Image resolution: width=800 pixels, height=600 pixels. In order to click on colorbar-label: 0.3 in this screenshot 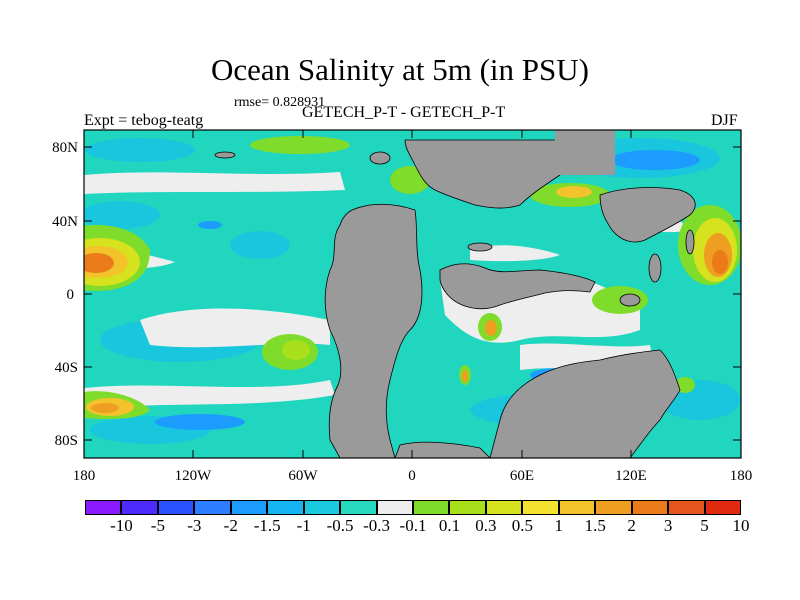, I will do `click(486, 525)`.